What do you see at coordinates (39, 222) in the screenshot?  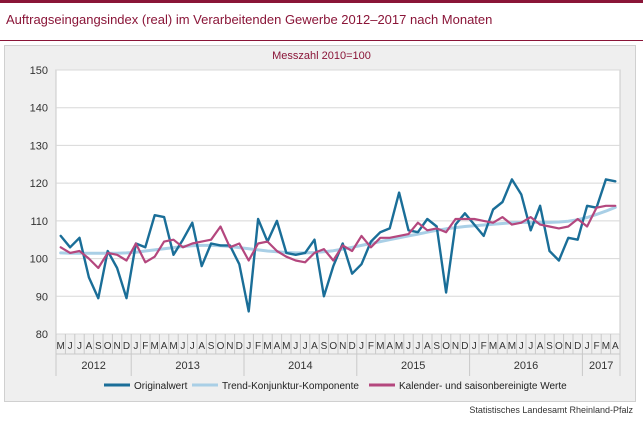 I see `y-tick-label: 110` at bounding box center [39, 222].